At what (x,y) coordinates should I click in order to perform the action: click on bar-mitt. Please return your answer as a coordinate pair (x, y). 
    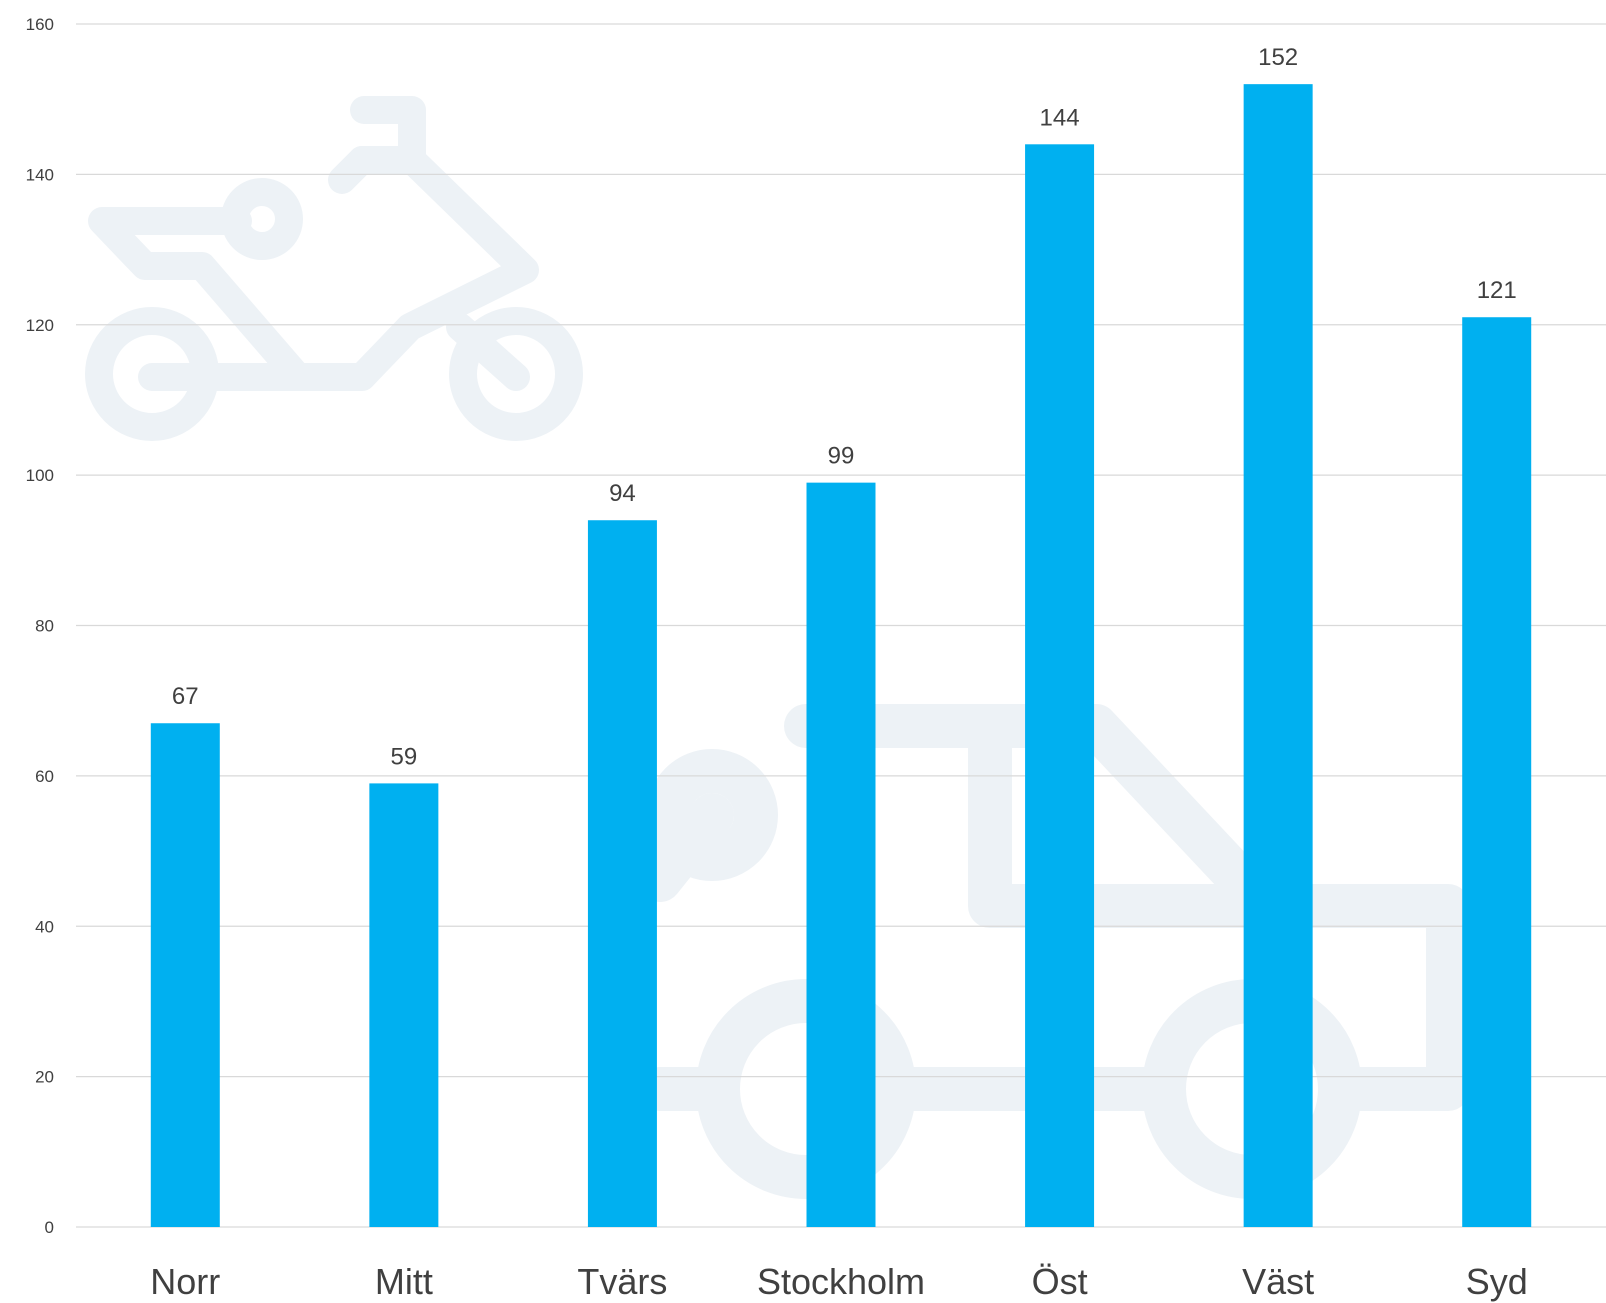
    Looking at the image, I should click on (404, 1005).